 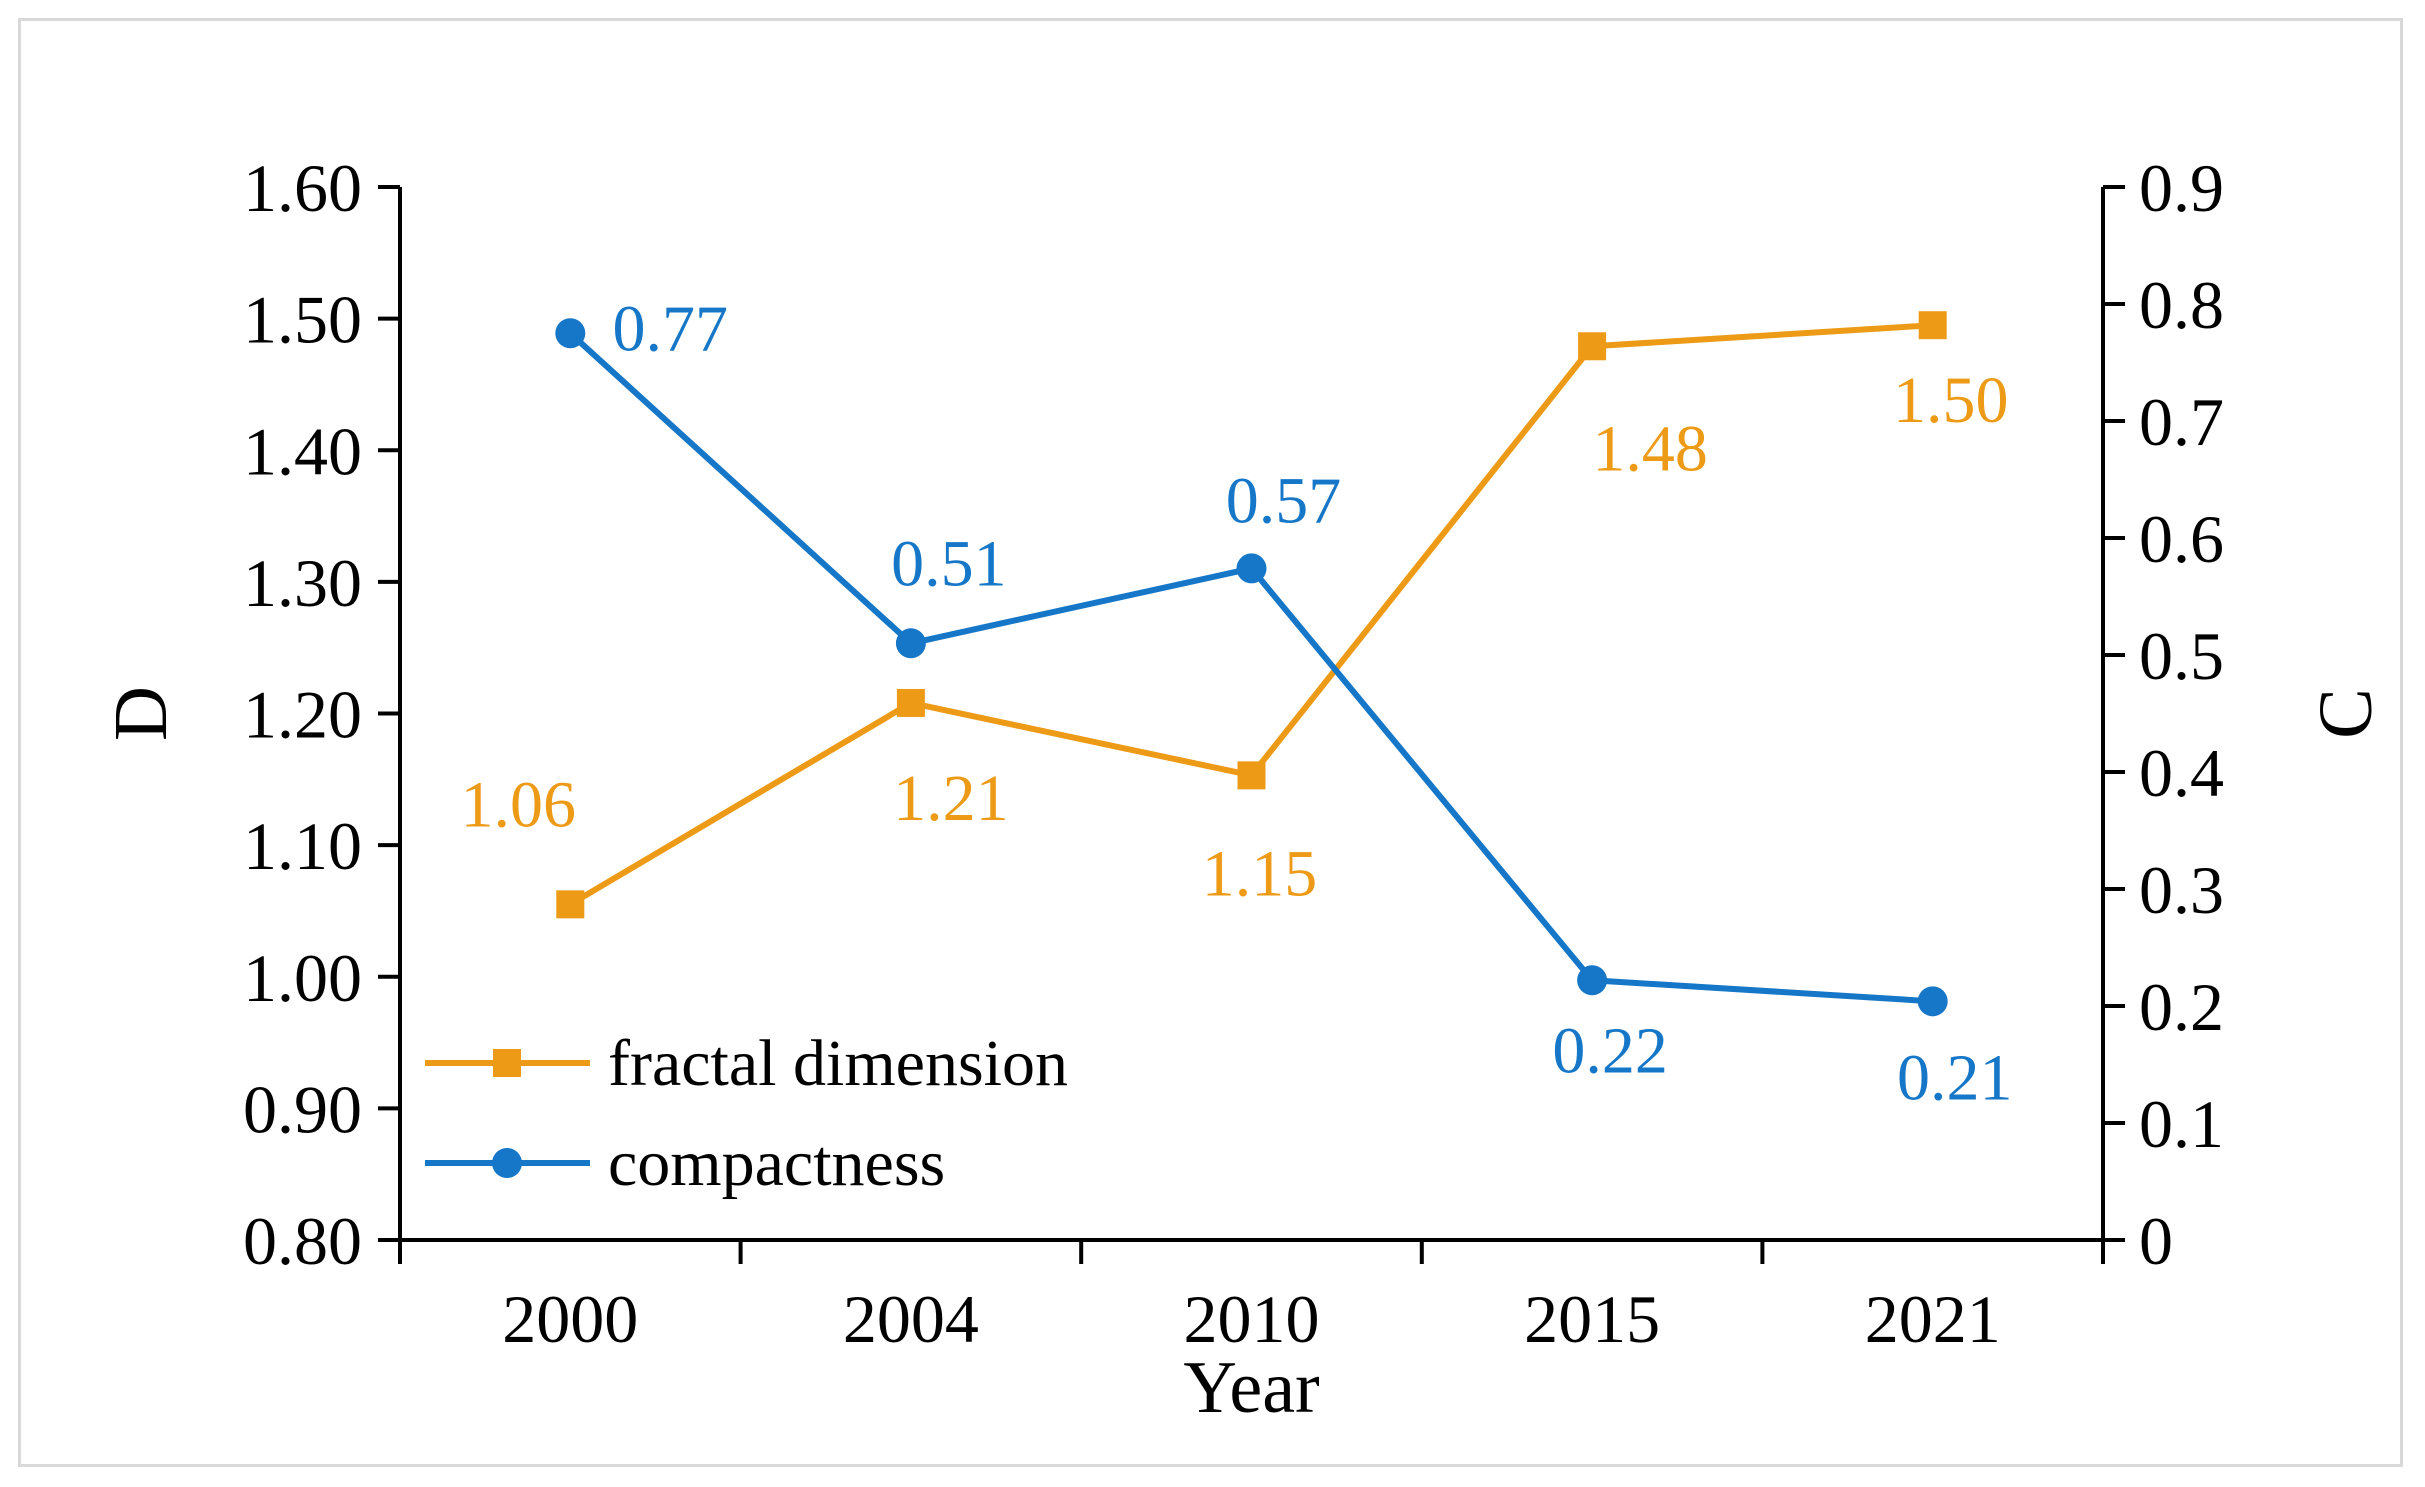 I want to click on fractal-dimension-data-label: 1.06, so click(x=519, y=804).